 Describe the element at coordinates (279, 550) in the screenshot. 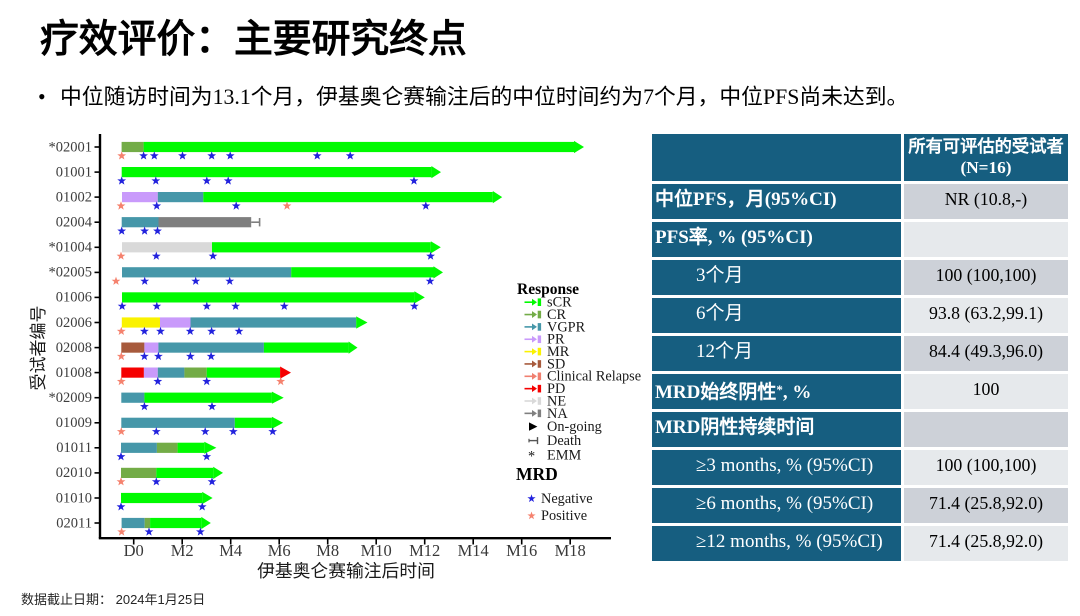

I see `svg-text: M6` at that location.